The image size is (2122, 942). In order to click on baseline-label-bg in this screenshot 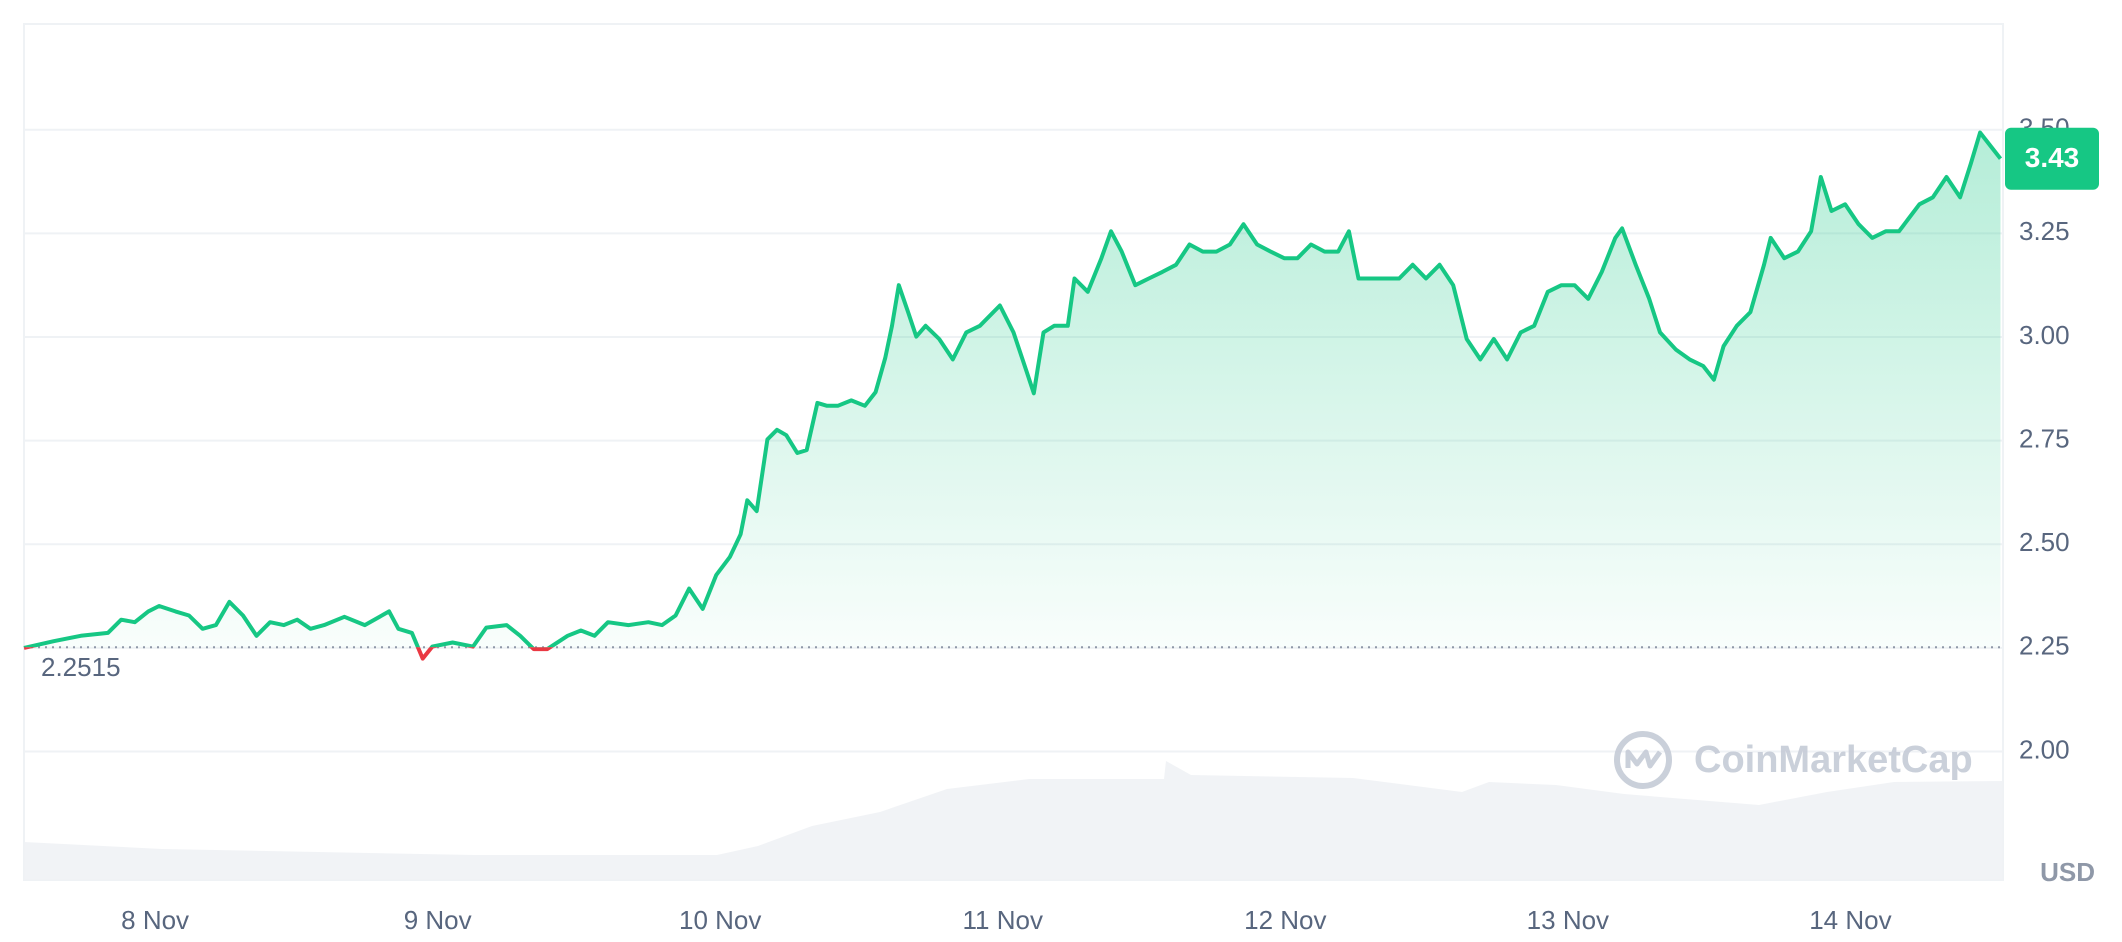, I will do `click(84, 668)`.